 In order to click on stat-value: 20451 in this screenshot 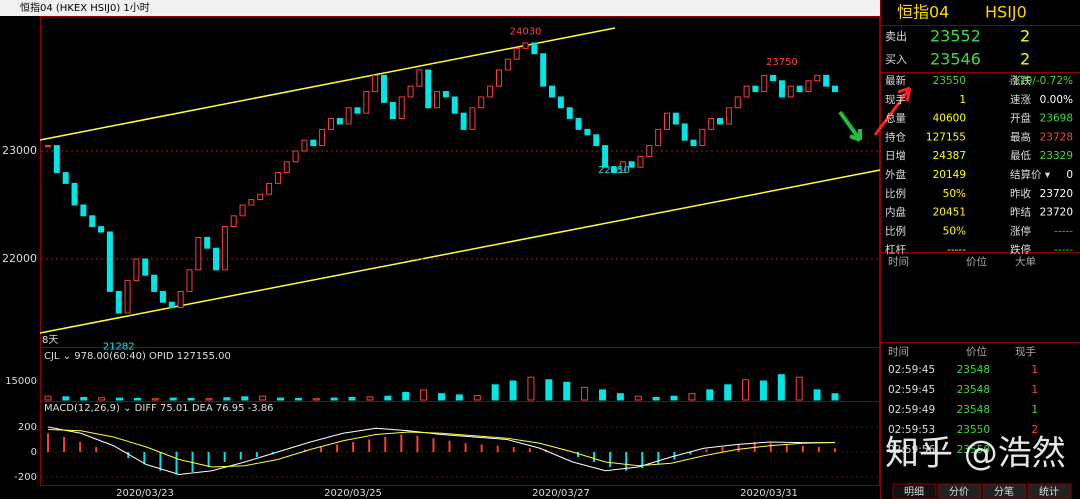, I will do `click(949, 213)`.